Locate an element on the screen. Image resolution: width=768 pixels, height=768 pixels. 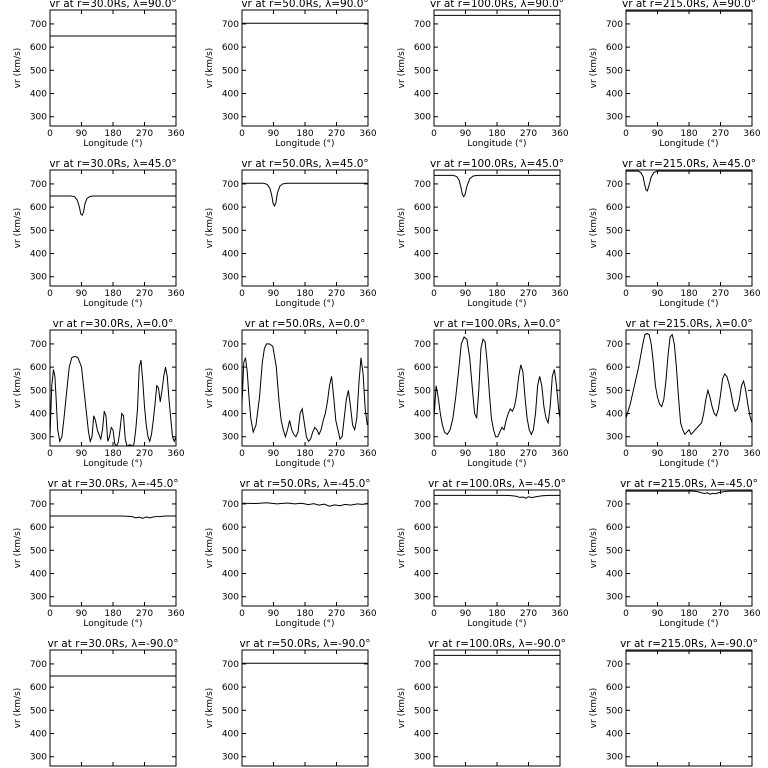
panel-title: vr at r=100.0Rs, λ=0.0° is located at coordinates (496, 324).